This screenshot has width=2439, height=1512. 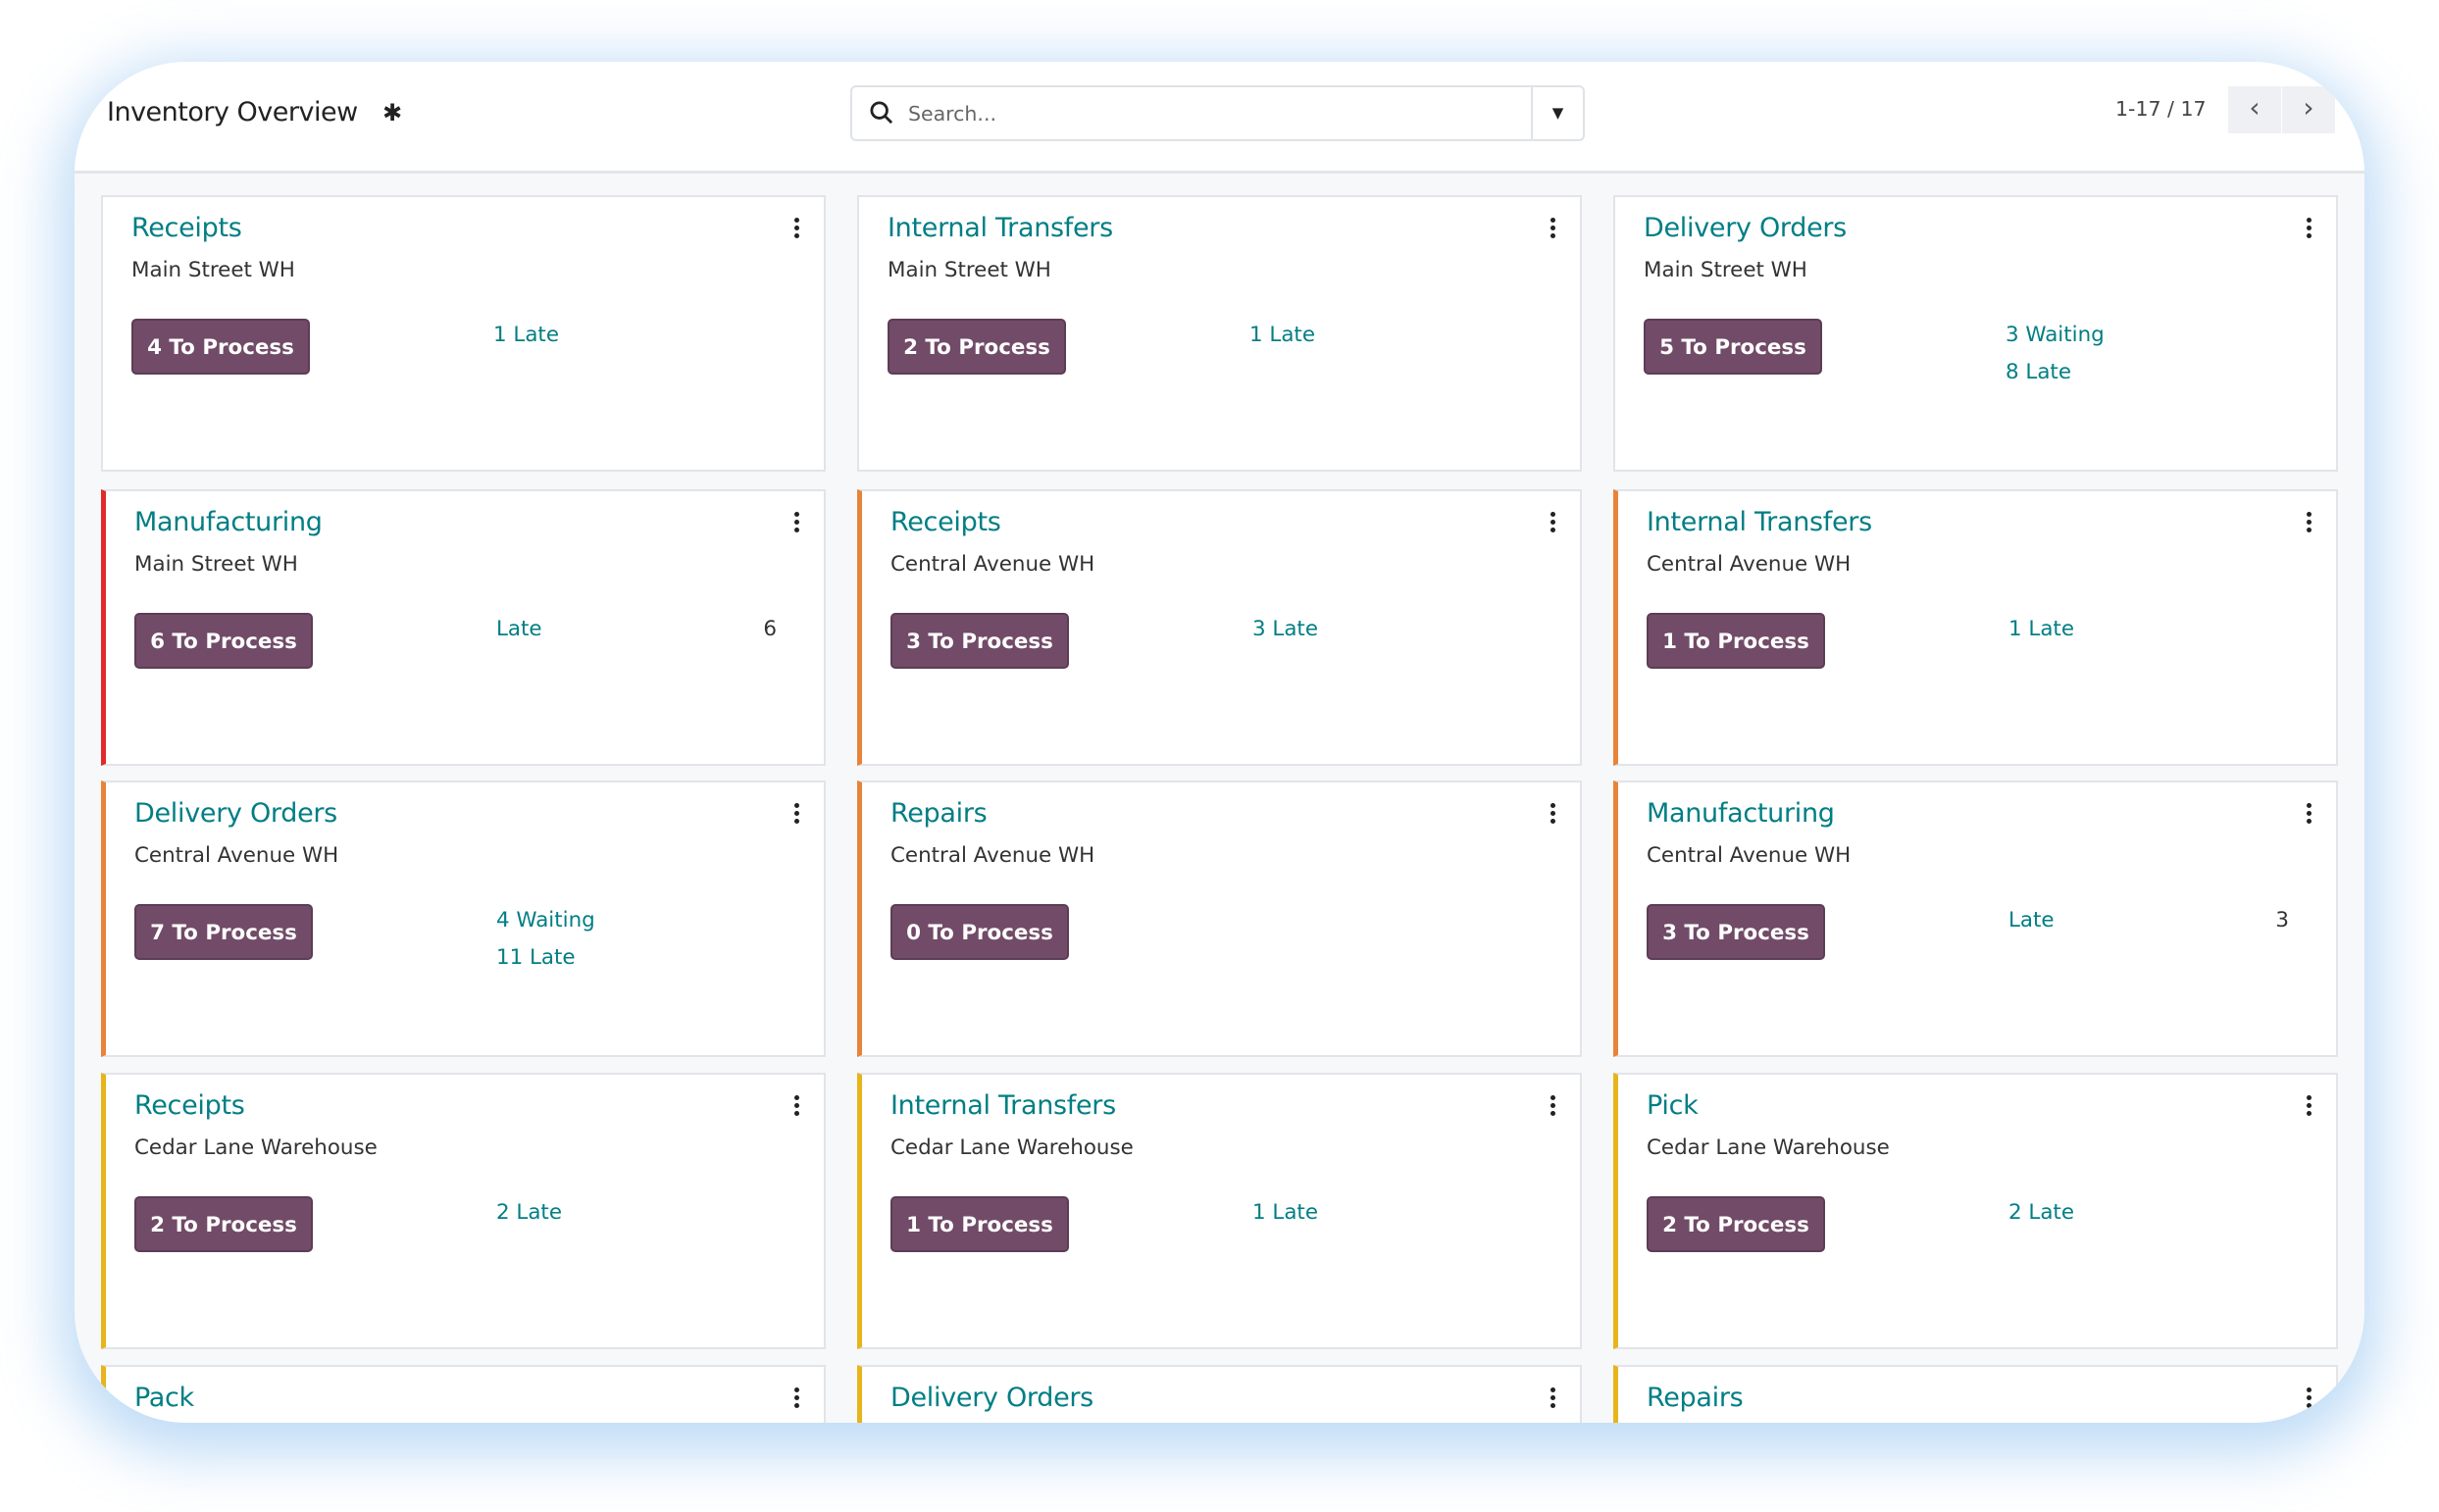 I want to click on to-process-button: 5 To Process, so click(x=1733, y=347).